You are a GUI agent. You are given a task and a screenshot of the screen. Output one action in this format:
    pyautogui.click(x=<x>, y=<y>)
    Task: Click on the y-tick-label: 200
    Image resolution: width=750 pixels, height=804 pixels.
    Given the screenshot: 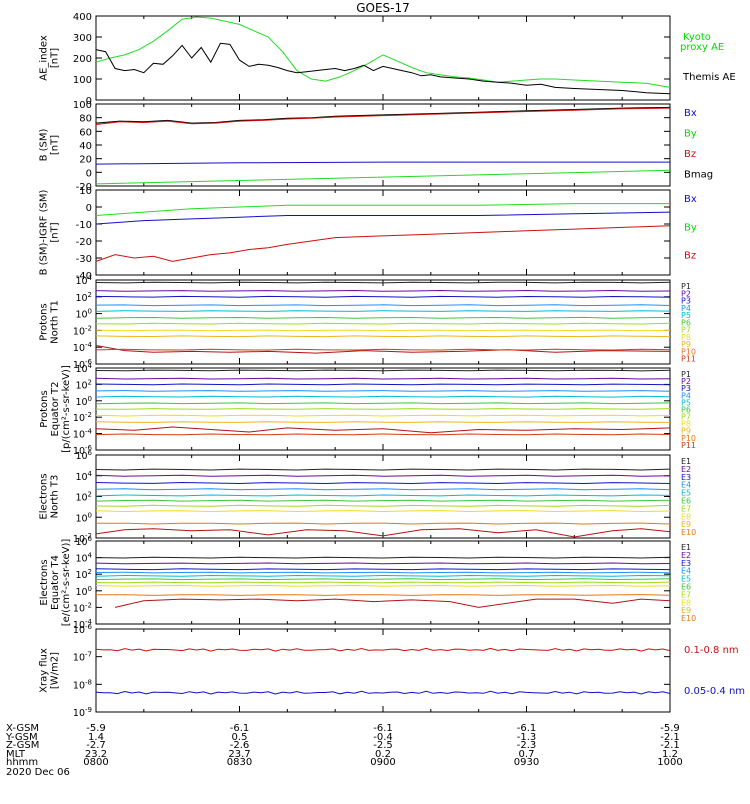 What is the action you would take?
    pyautogui.click(x=82, y=59)
    